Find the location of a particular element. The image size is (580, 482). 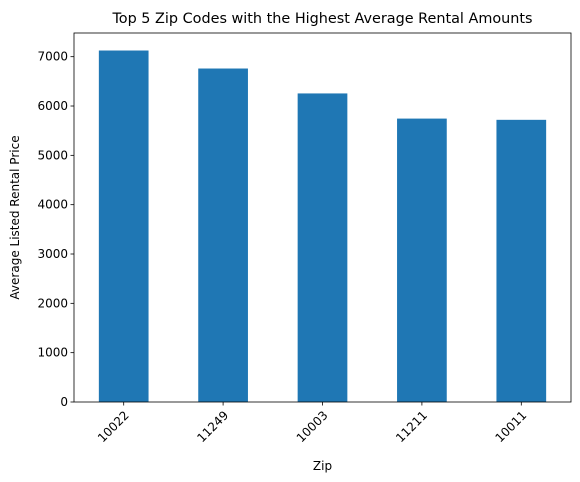

x-axis-label: Zip is located at coordinates (322, 466).